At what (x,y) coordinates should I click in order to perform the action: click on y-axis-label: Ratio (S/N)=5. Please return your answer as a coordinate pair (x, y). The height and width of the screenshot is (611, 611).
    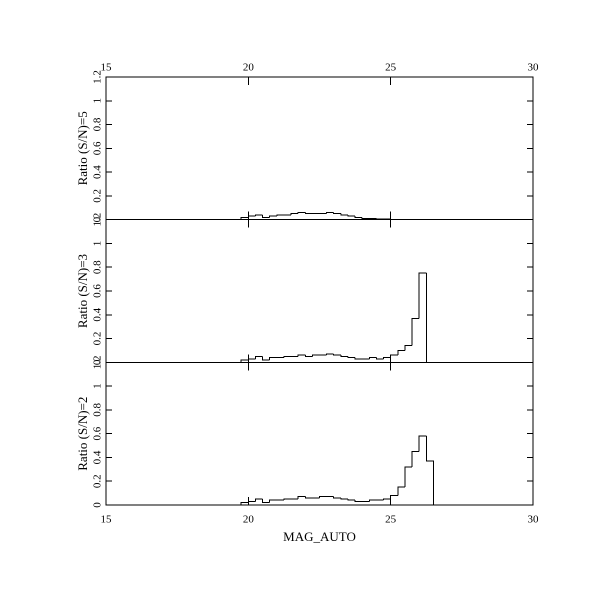
    Looking at the image, I should click on (82, 148).